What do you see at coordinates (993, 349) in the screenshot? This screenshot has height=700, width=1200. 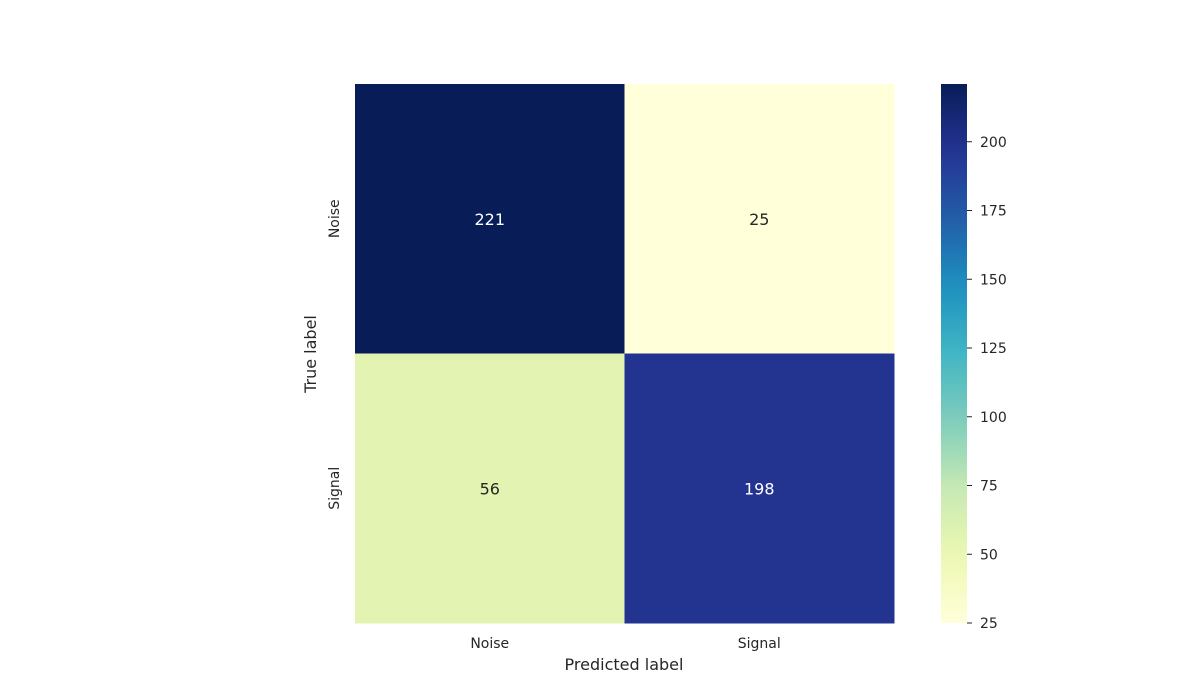 I see `colorbar-tick-label: 125` at bounding box center [993, 349].